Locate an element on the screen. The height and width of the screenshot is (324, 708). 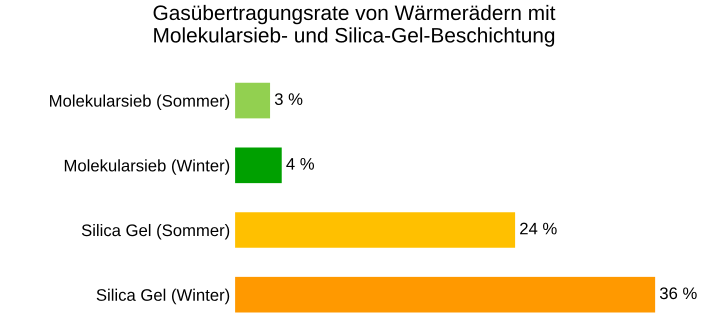
y-tick-label: Molekularsieb (Sommer) is located at coordinates (140, 102).